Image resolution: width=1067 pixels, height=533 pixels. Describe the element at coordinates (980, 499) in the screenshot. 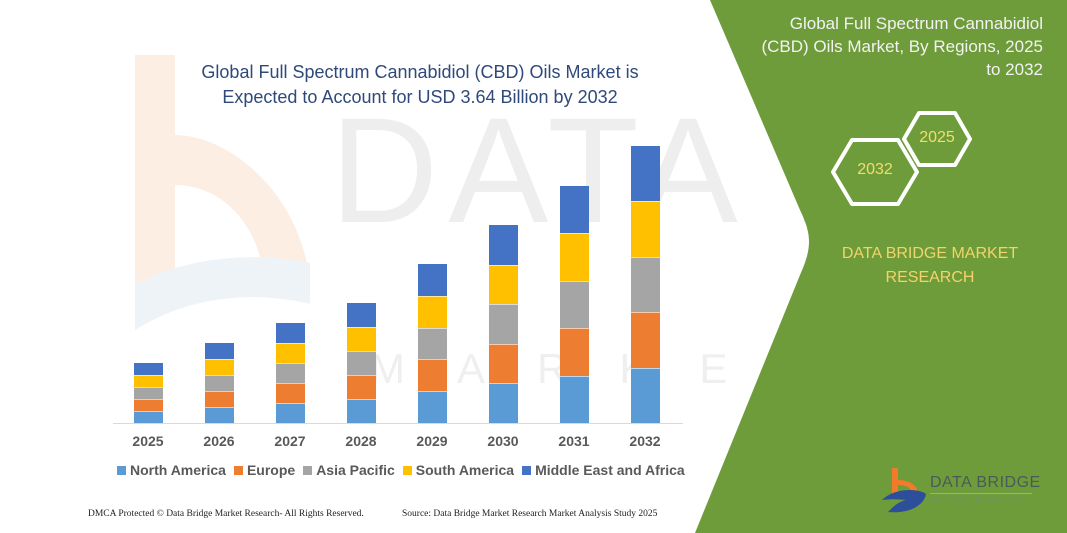

I see `logo-subtitle: MARKET RESEARCH` at that location.